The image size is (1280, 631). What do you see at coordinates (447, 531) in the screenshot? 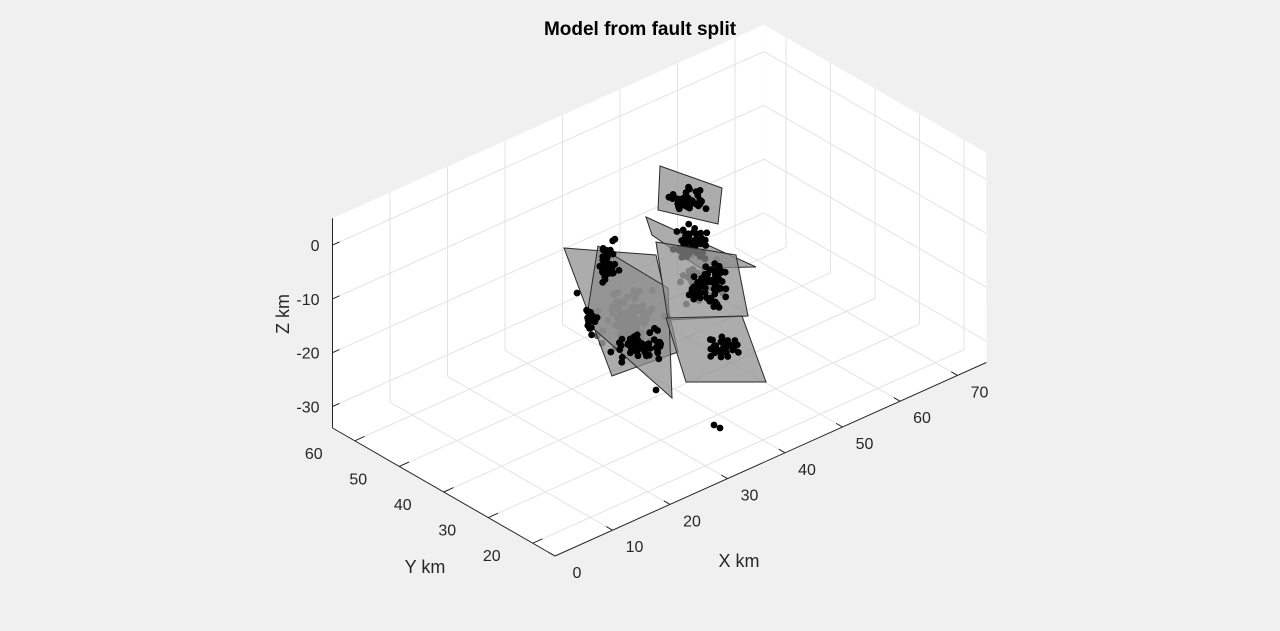
I see `y-tick-label: 30` at bounding box center [447, 531].